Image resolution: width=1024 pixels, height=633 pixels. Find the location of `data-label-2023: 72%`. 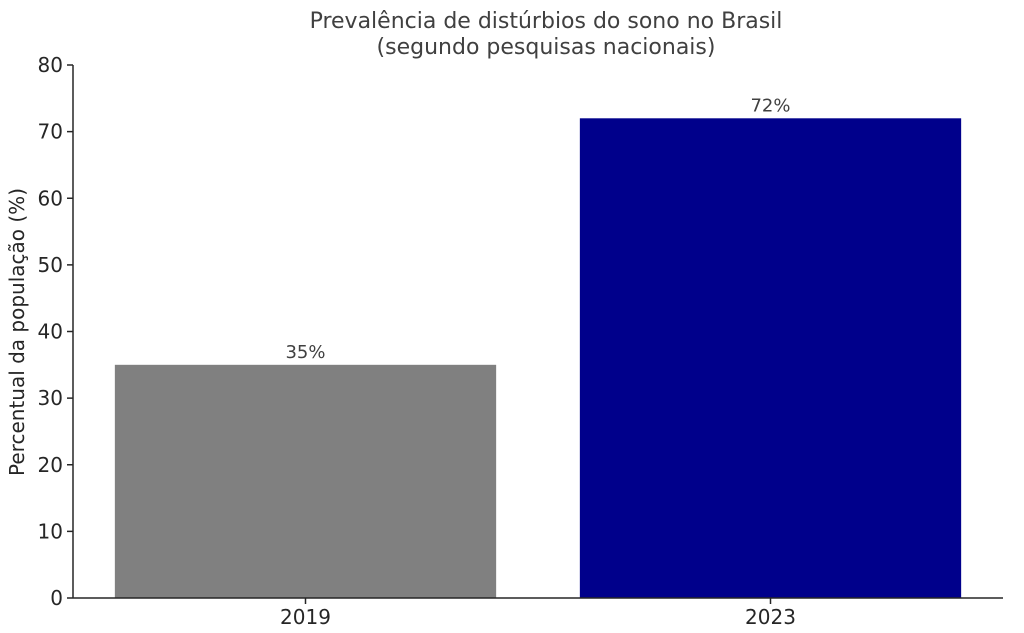

data-label-2023: 72% is located at coordinates (770, 105).